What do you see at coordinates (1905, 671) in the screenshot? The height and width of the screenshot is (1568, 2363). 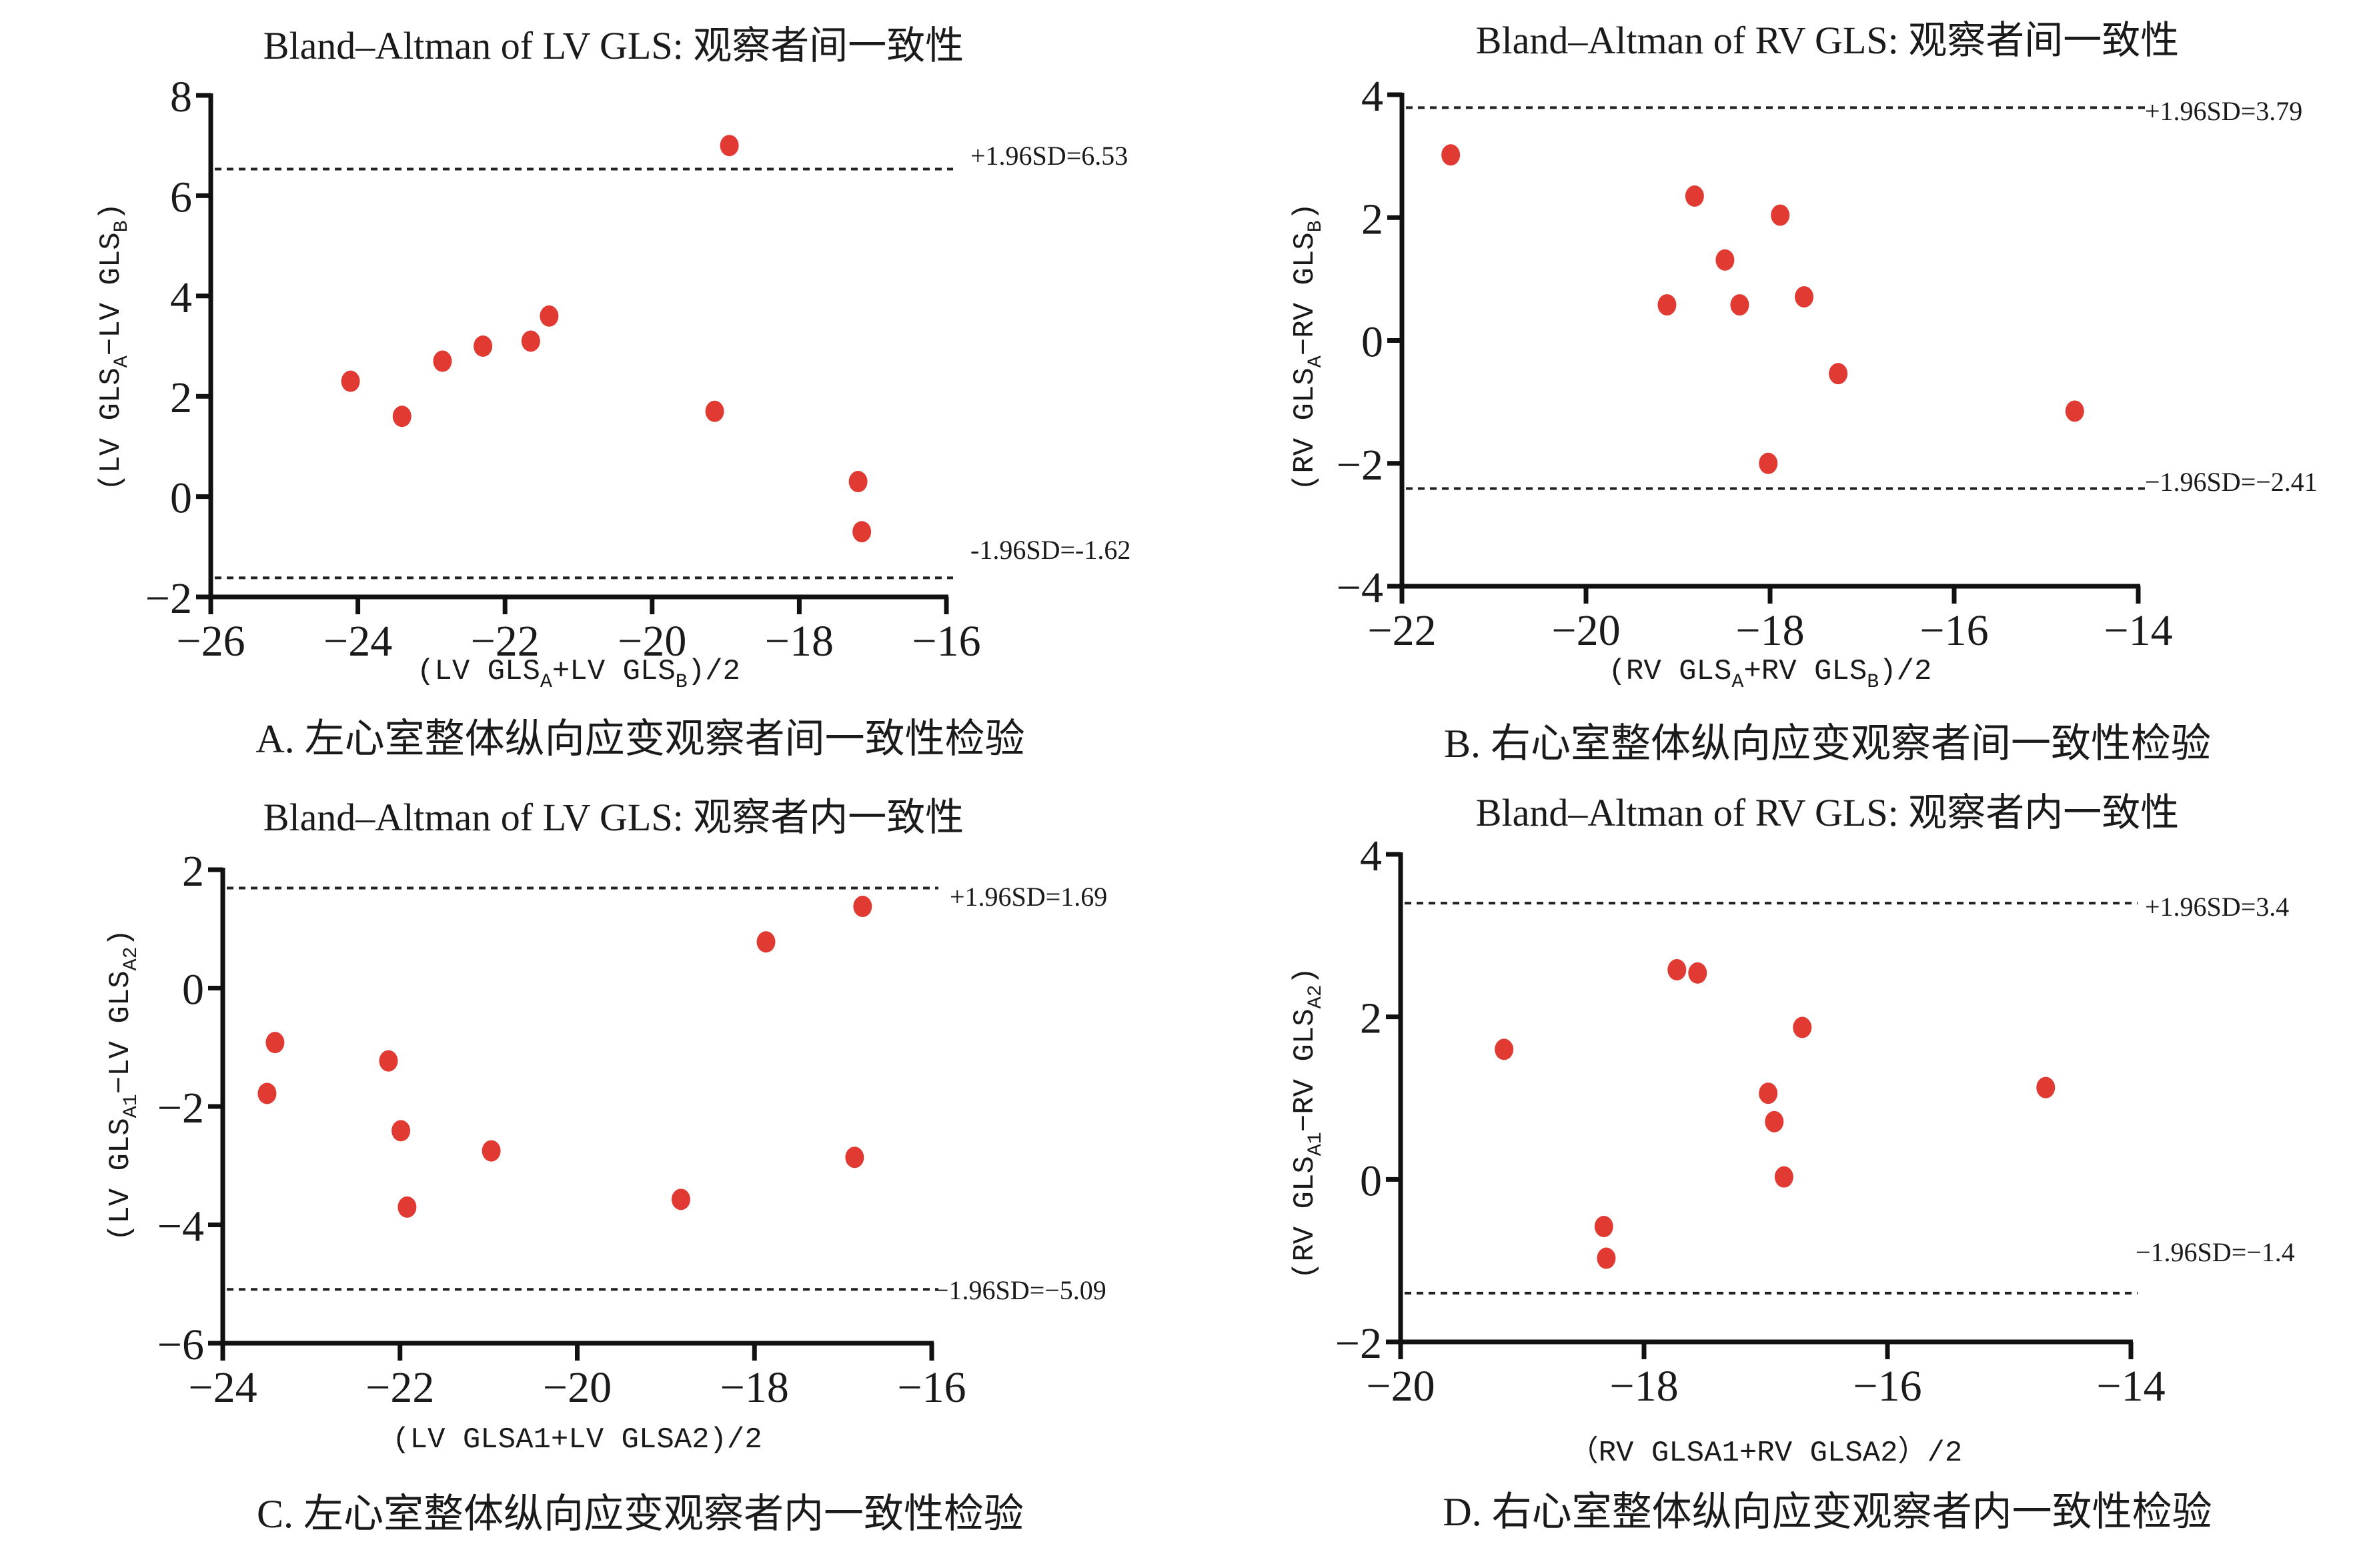 I see `label-part: )/2` at bounding box center [1905, 671].